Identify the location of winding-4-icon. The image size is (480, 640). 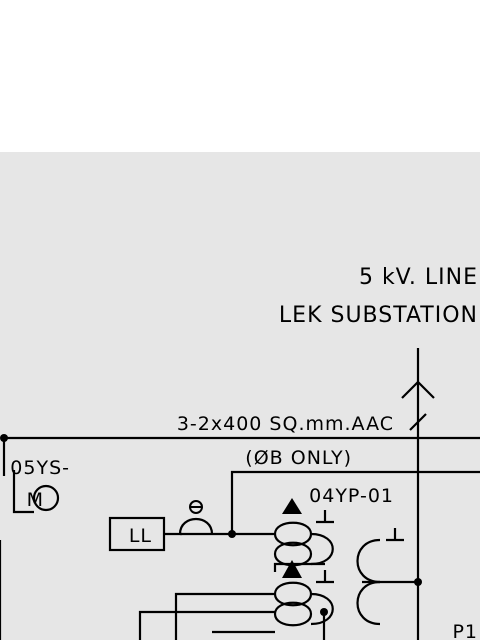
(293, 614).